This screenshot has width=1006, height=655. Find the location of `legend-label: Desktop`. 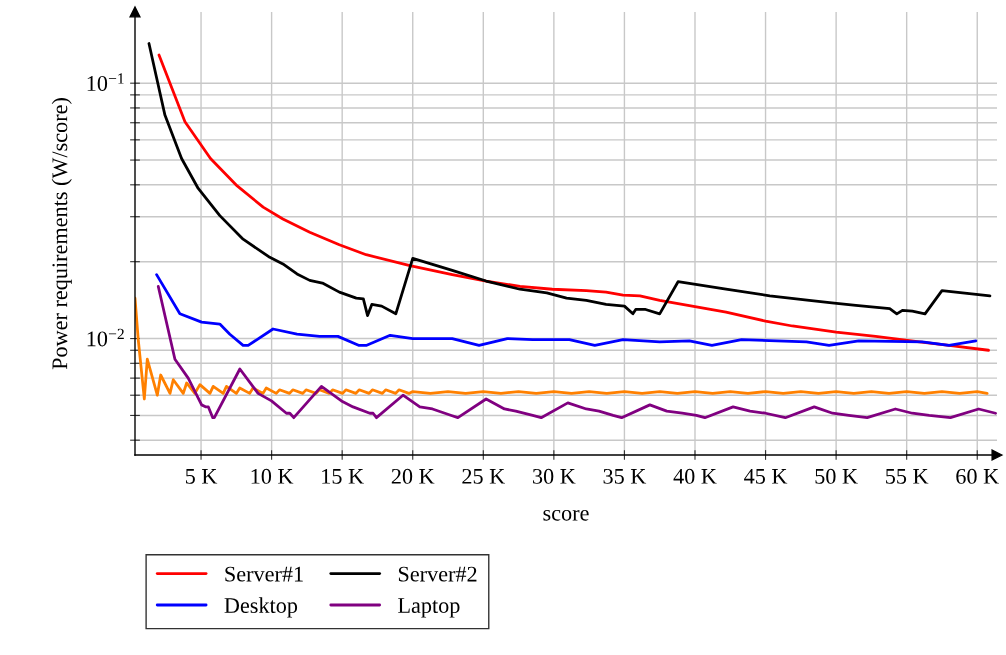

legend-label: Desktop is located at coordinates (261, 607).